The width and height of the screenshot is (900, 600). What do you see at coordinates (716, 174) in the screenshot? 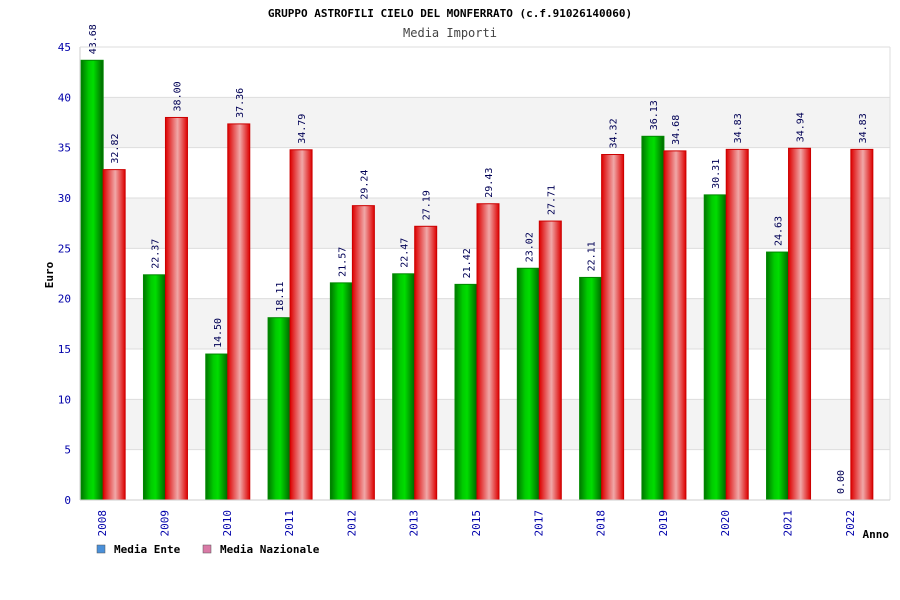
I see `data-label: 30.31` at bounding box center [716, 174].